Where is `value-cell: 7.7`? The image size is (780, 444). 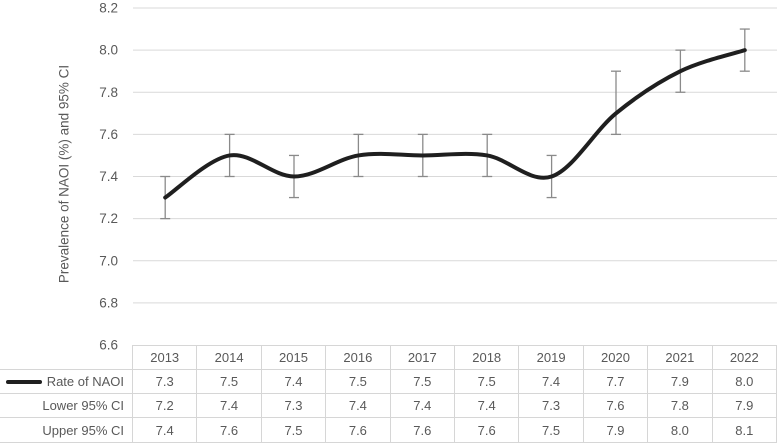 value-cell: 7.7 is located at coordinates (616, 382).